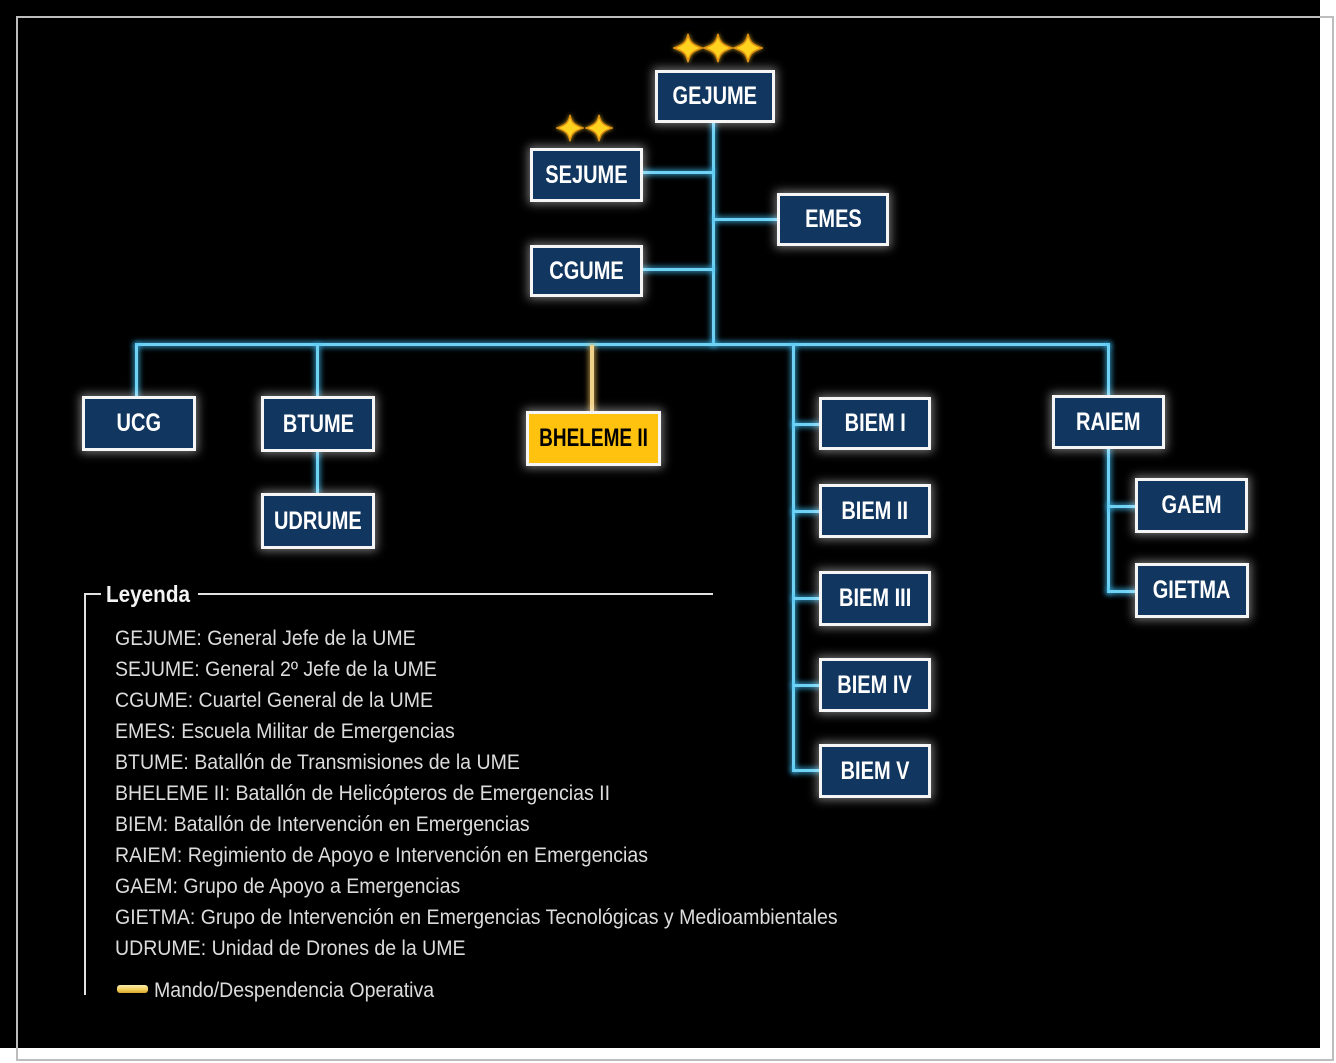 The image size is (1336, 1063). I want to click on node-raiem: RAIEM, so click(1108, 422).